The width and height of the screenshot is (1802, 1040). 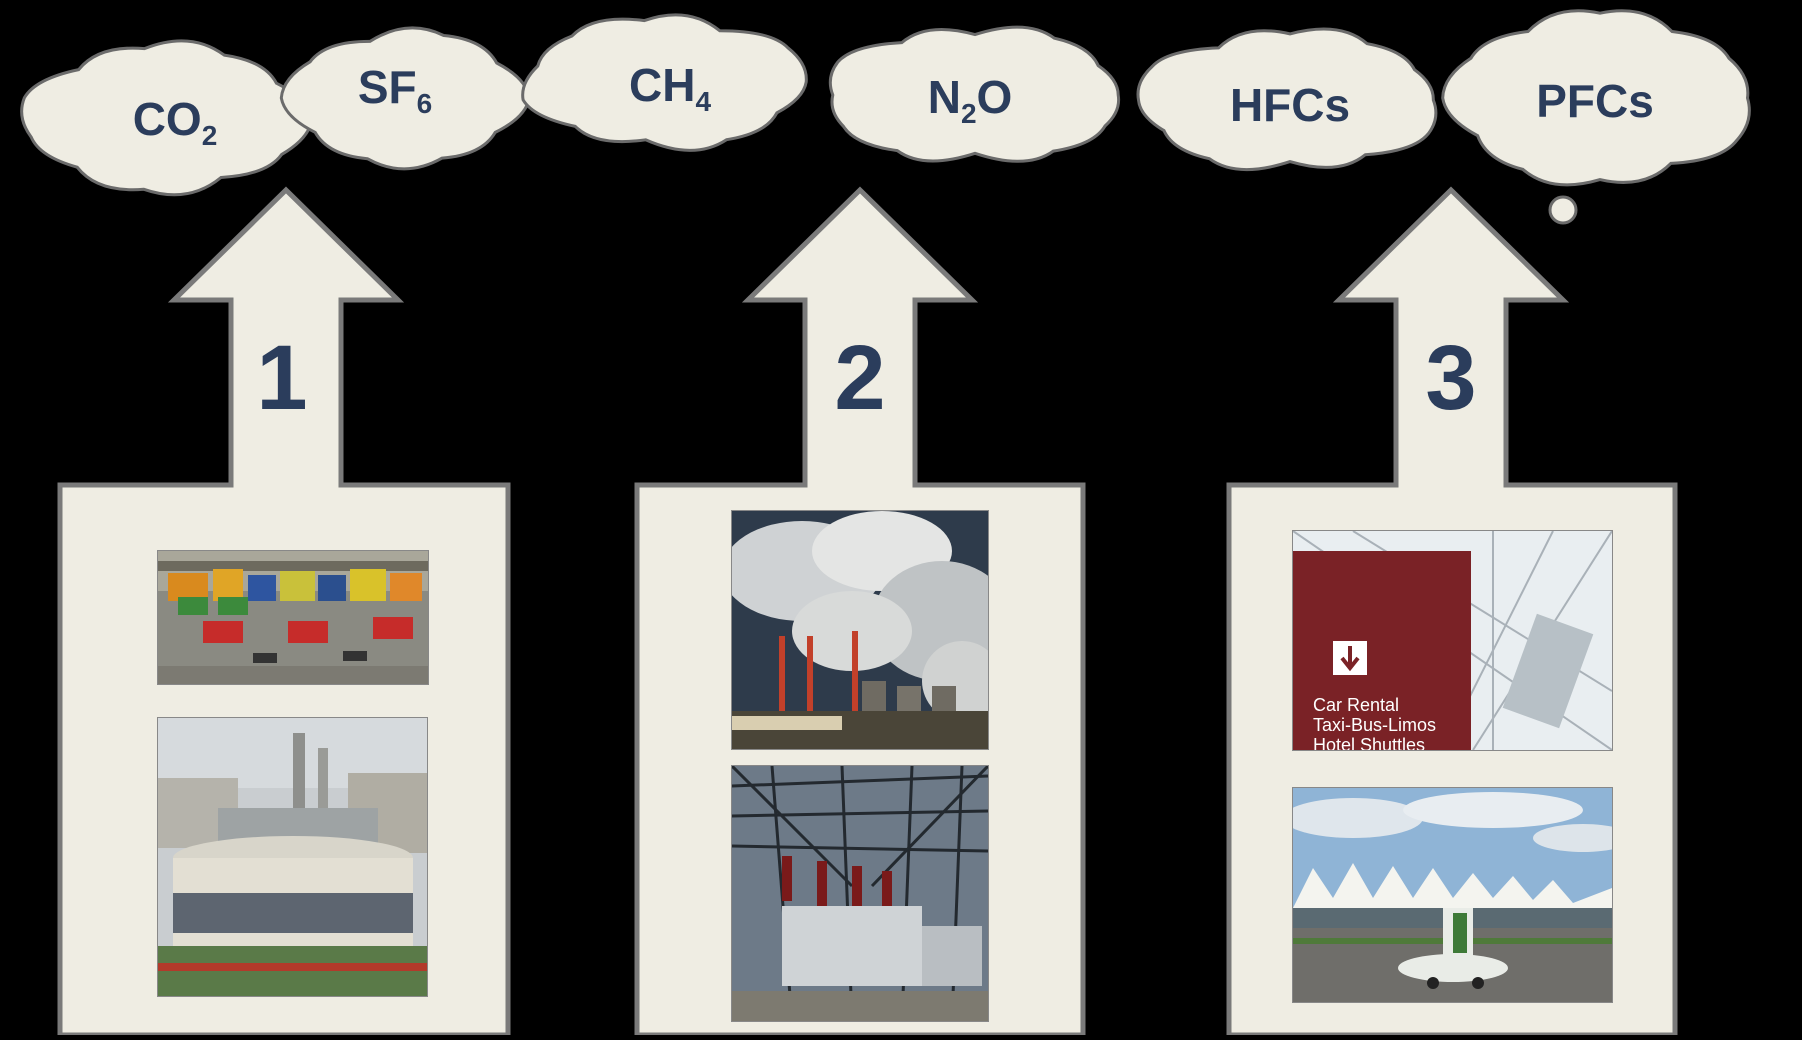 What do you see at coordinates (1595, 101) in the screenshot?
I see `gas-label-pfcs: PFCs` at bounding box center [1595, 101].